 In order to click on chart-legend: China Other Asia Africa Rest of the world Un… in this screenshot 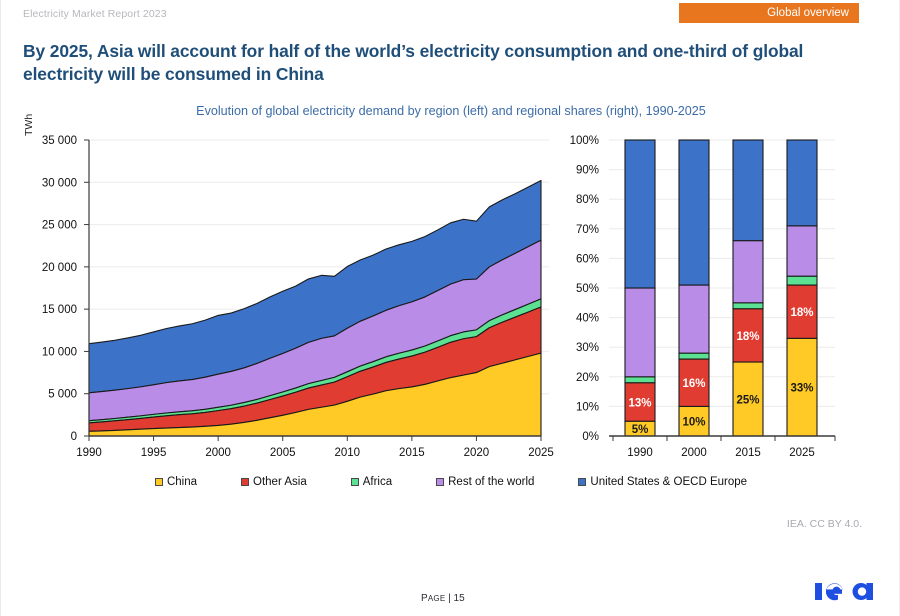, I will do `click(450, 482)`.